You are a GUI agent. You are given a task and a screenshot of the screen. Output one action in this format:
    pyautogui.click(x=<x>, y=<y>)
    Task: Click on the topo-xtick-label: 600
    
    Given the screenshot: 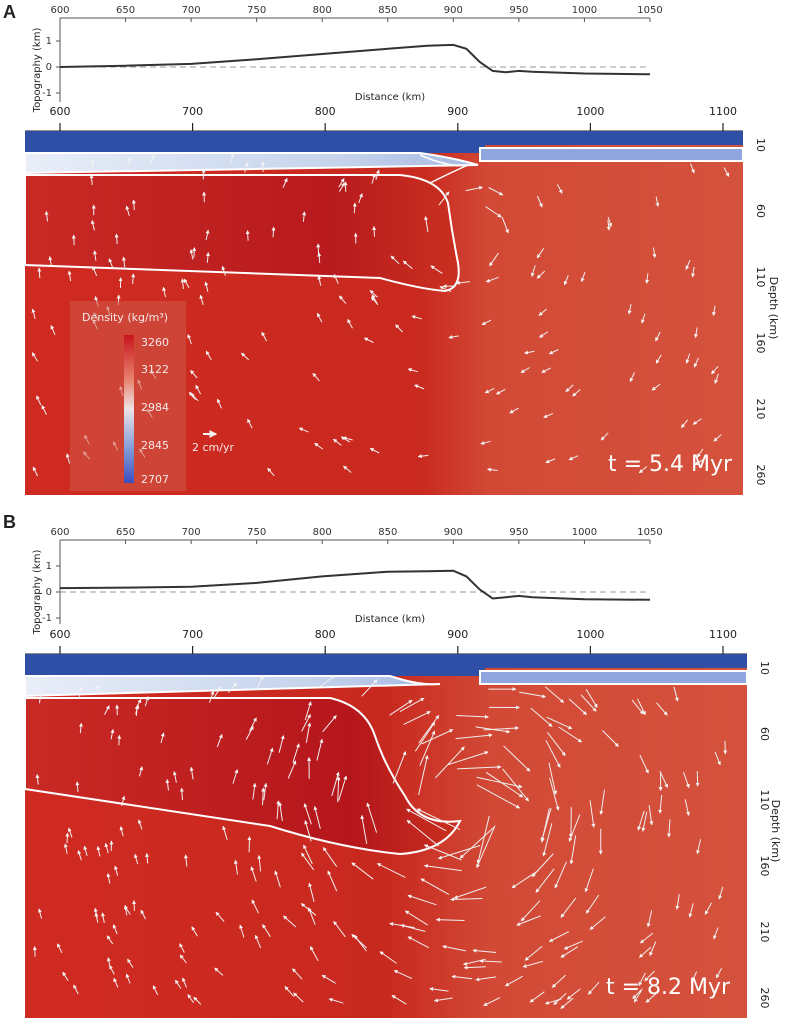 What is the action you would take?
    pyautogui.click(x=59, y=532)
    